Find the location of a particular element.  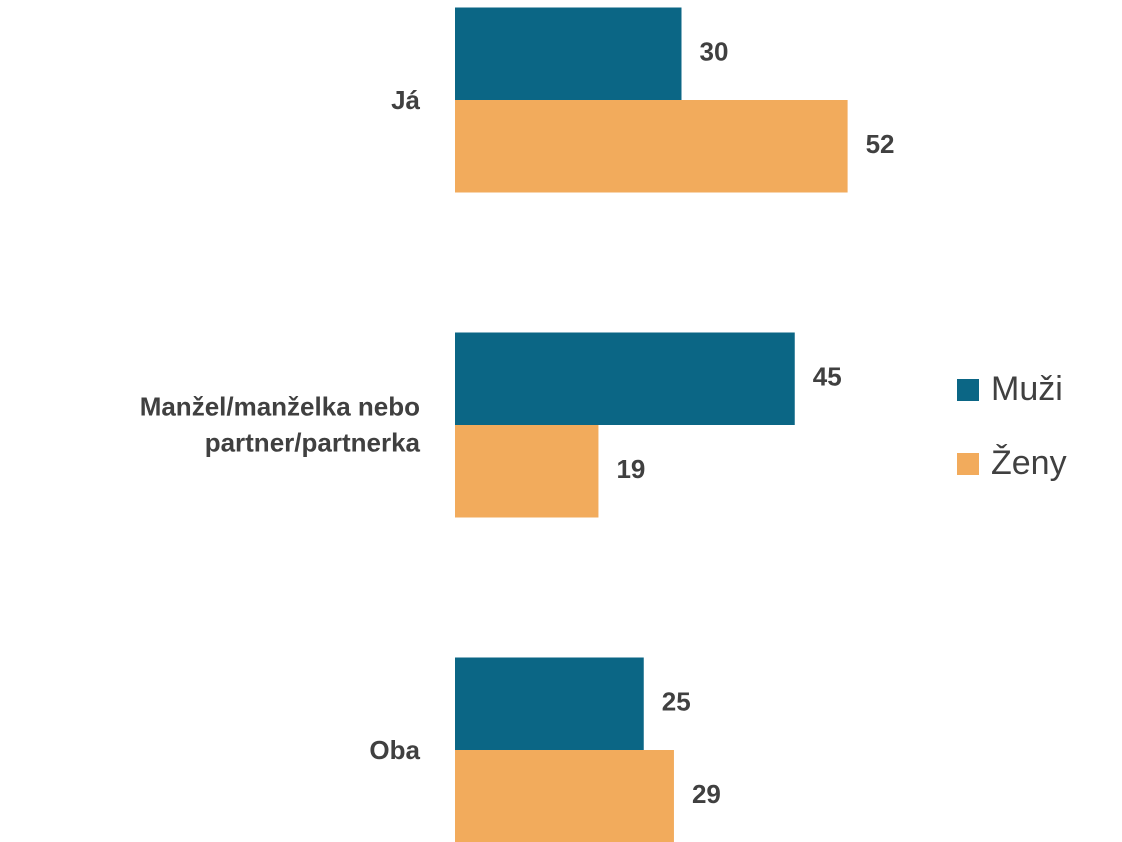

category-label: Manžel/manželka nebo partner/partnerka is located at coordinates (279, 424).